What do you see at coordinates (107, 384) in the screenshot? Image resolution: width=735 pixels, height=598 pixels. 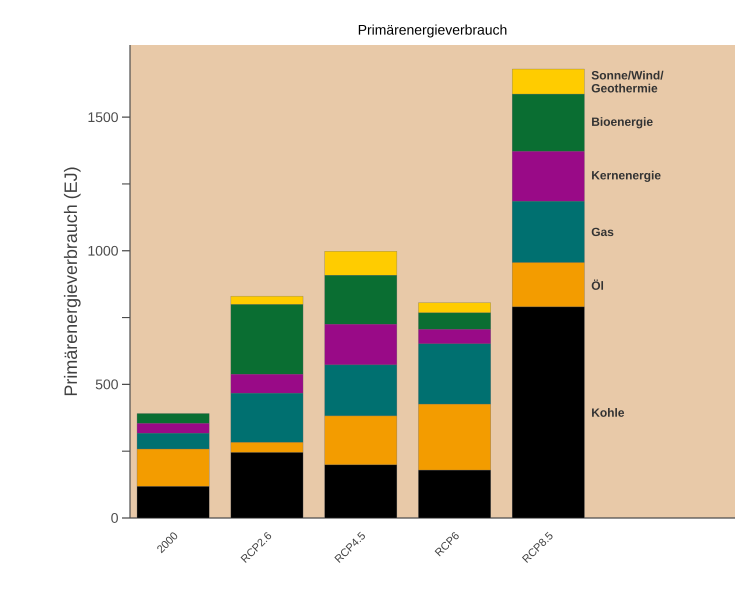 I see `y-tick-label: 500` at bounding box center [107, 384].